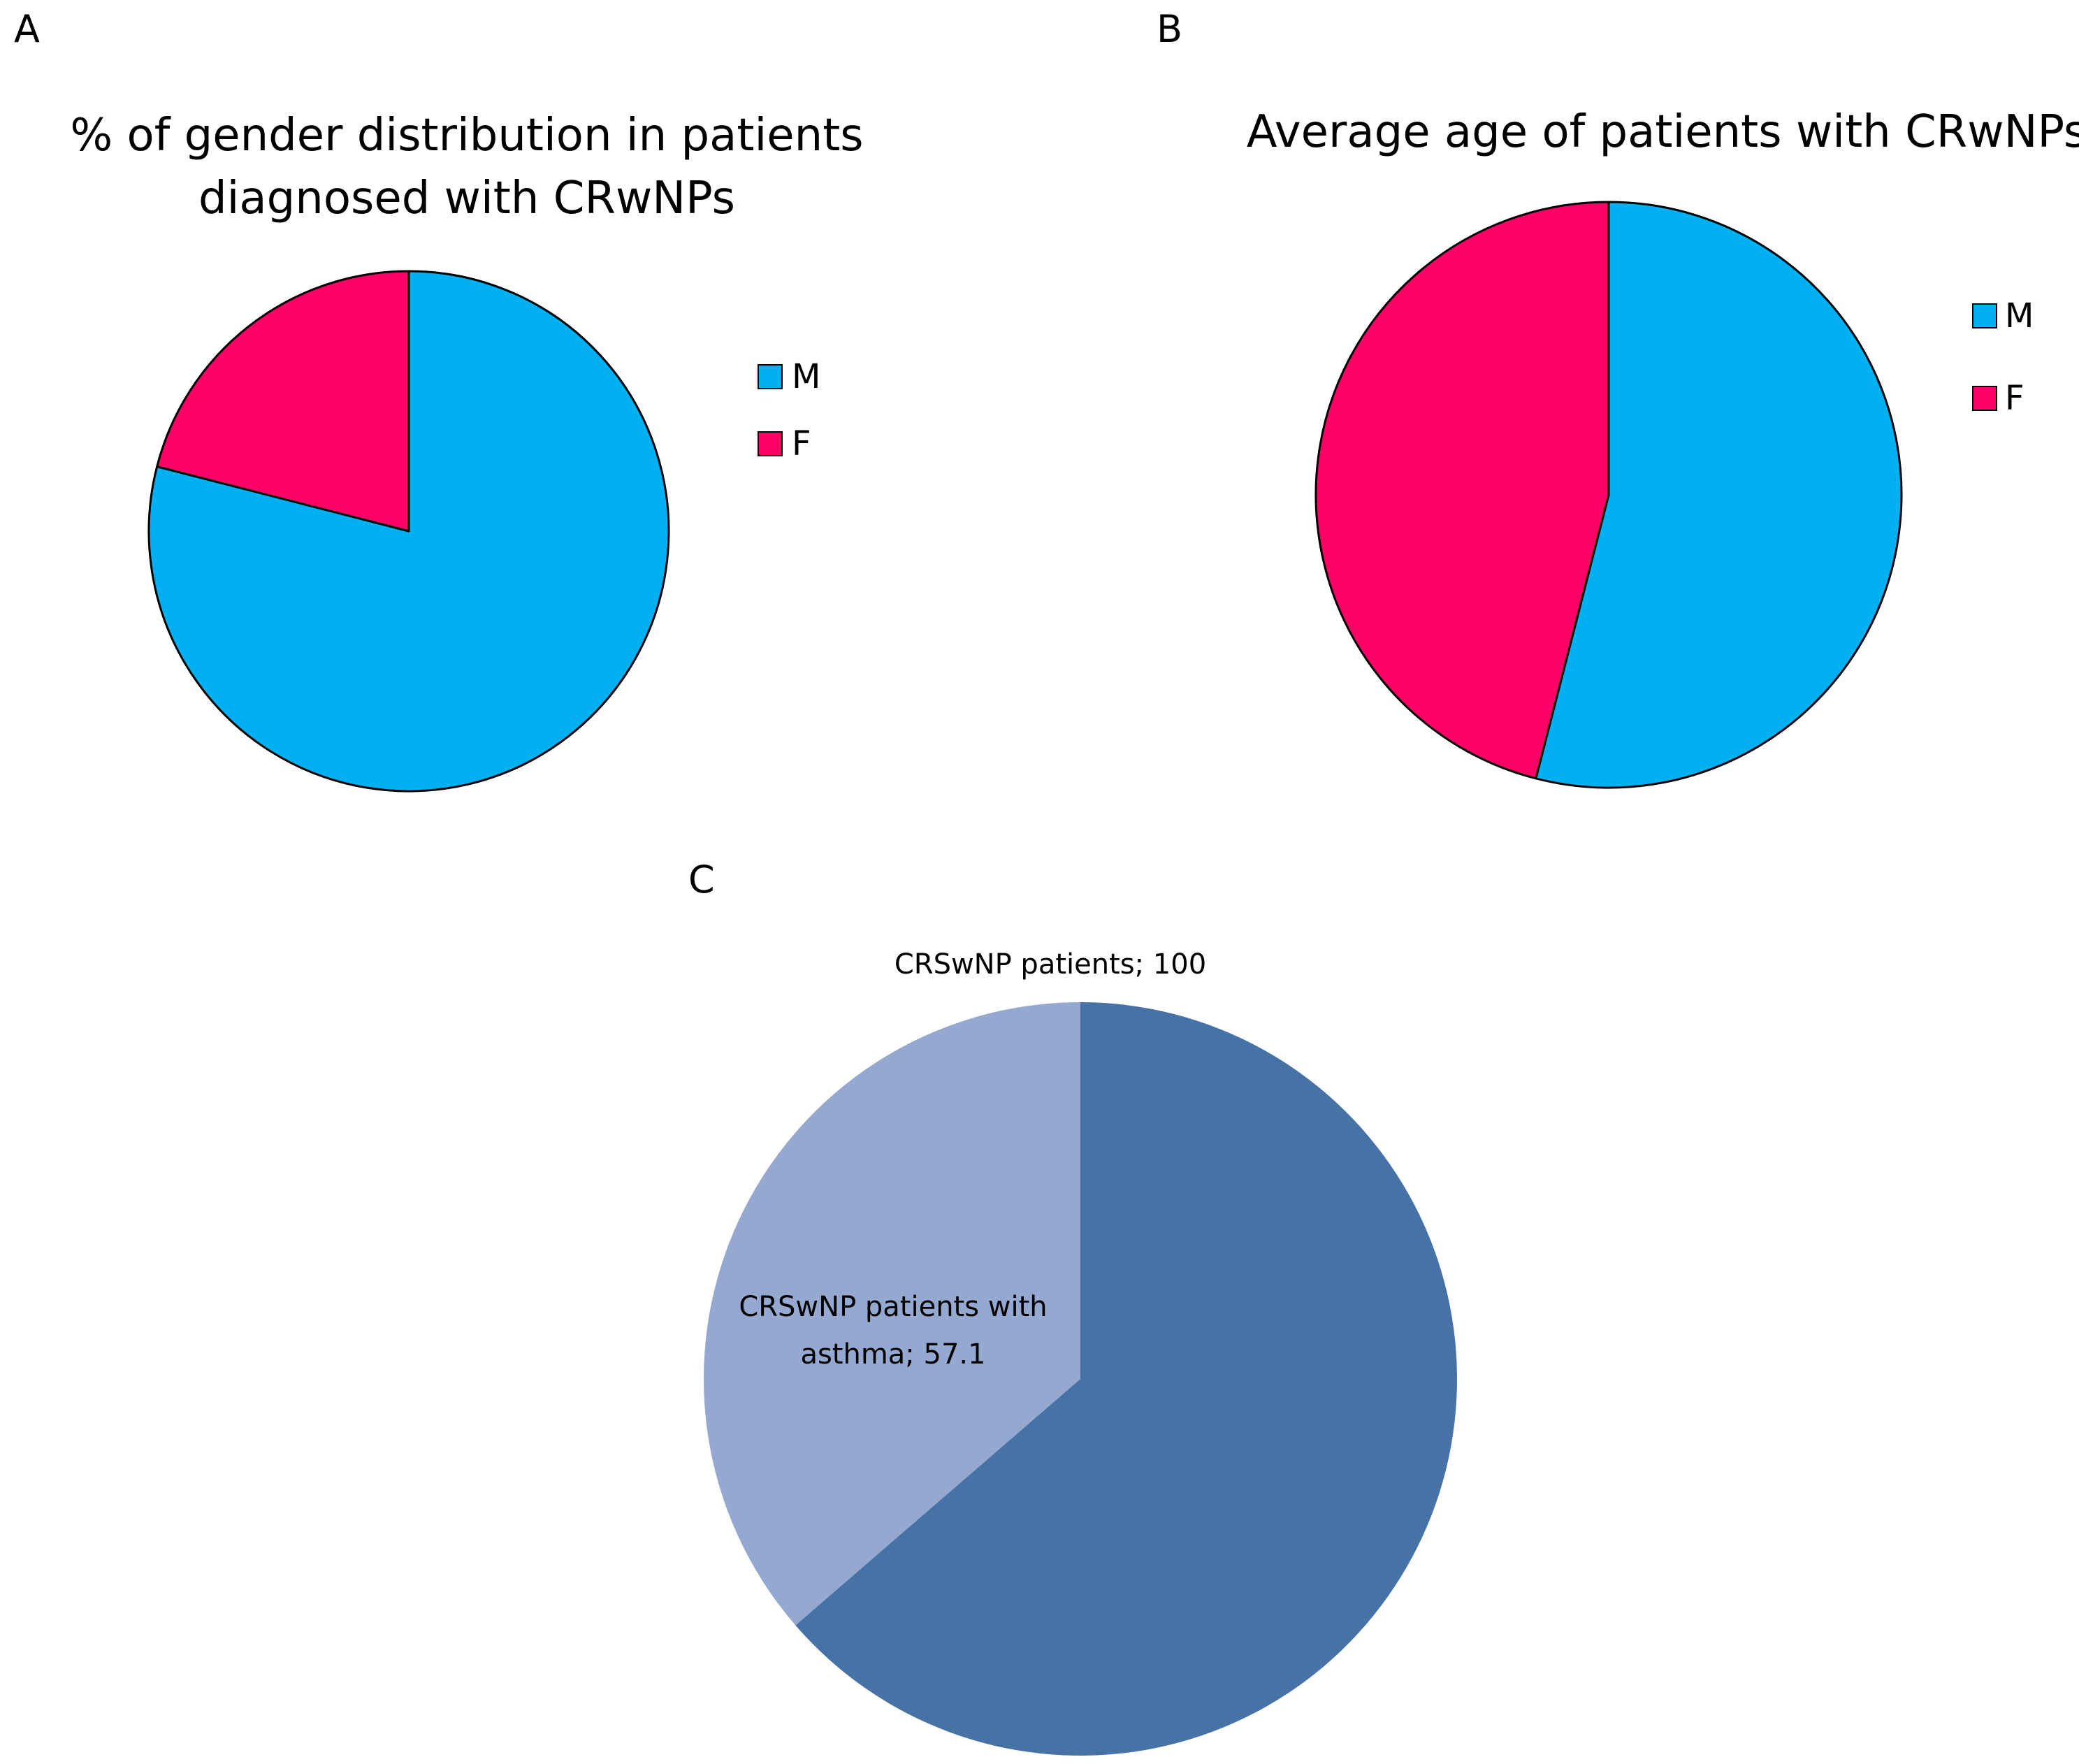 The height and width of the screenshot is (1764, 2079). I want to click on pie-b-slice-f, so click(1462, 490).